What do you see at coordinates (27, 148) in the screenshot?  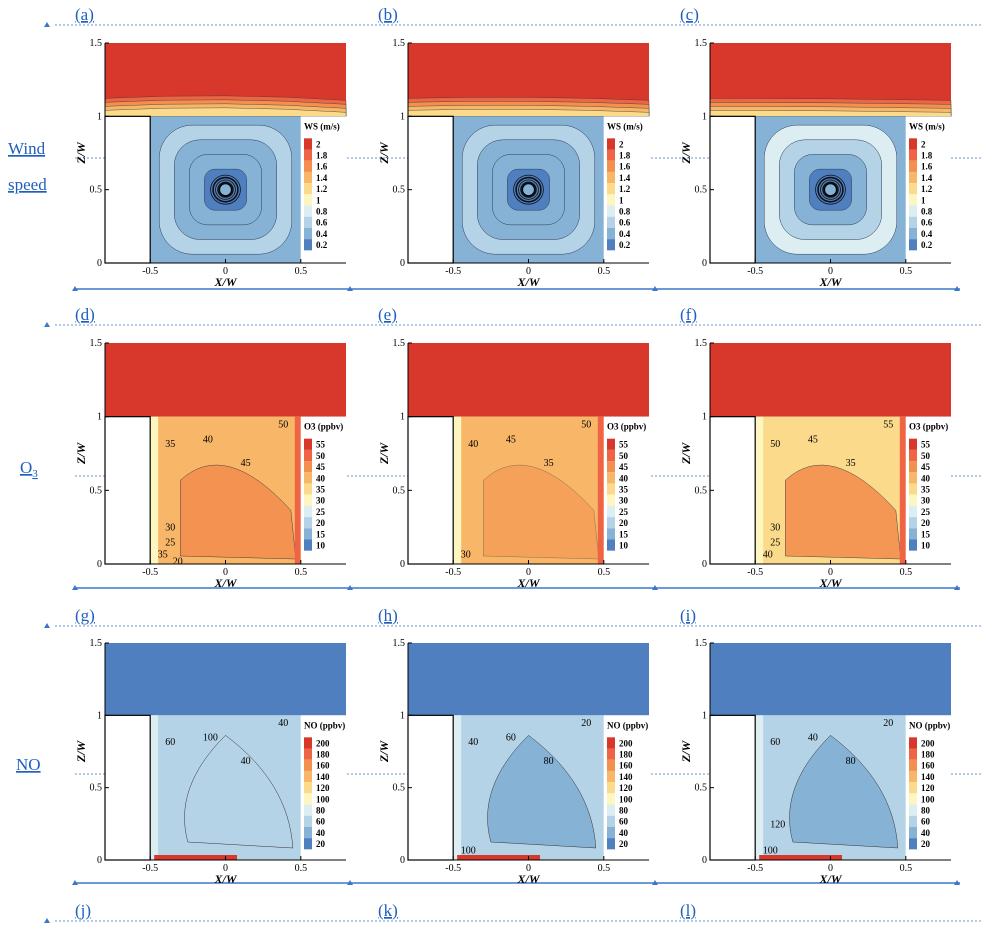 I see `row-label-wind: Wind` at bounding box center [27, 148].